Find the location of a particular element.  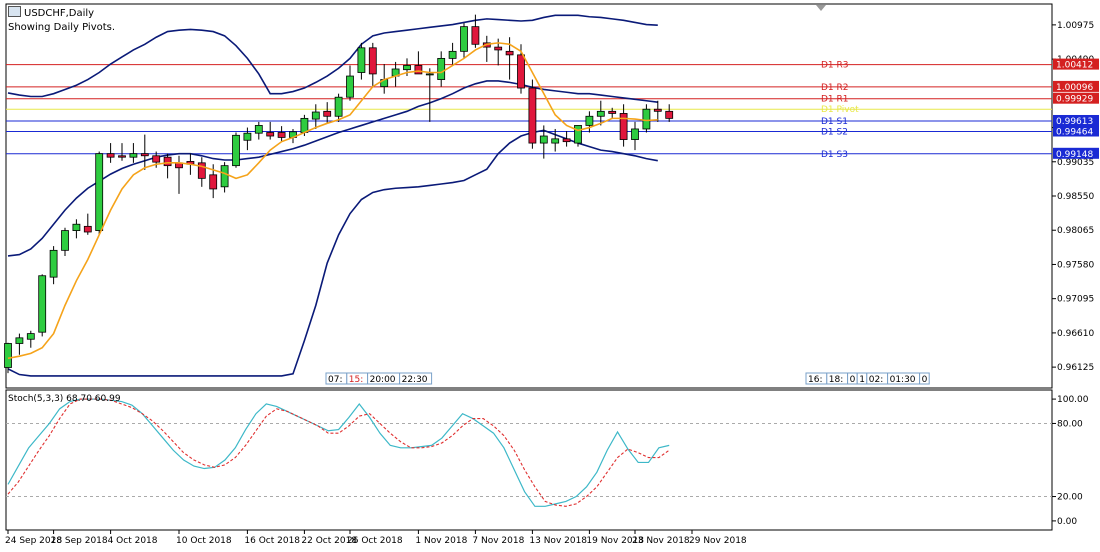

pivot-label: D1 S3 is located at coordinates (834, 155).